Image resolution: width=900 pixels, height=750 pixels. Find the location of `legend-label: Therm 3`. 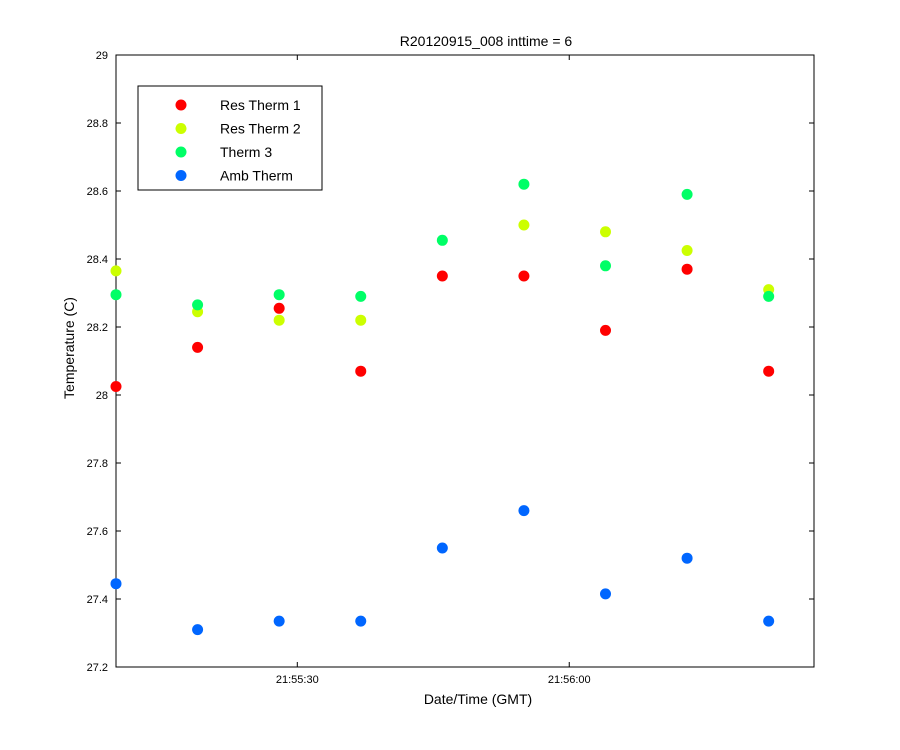

legend-label: Therm 3 is located at coordinates (246, 152).